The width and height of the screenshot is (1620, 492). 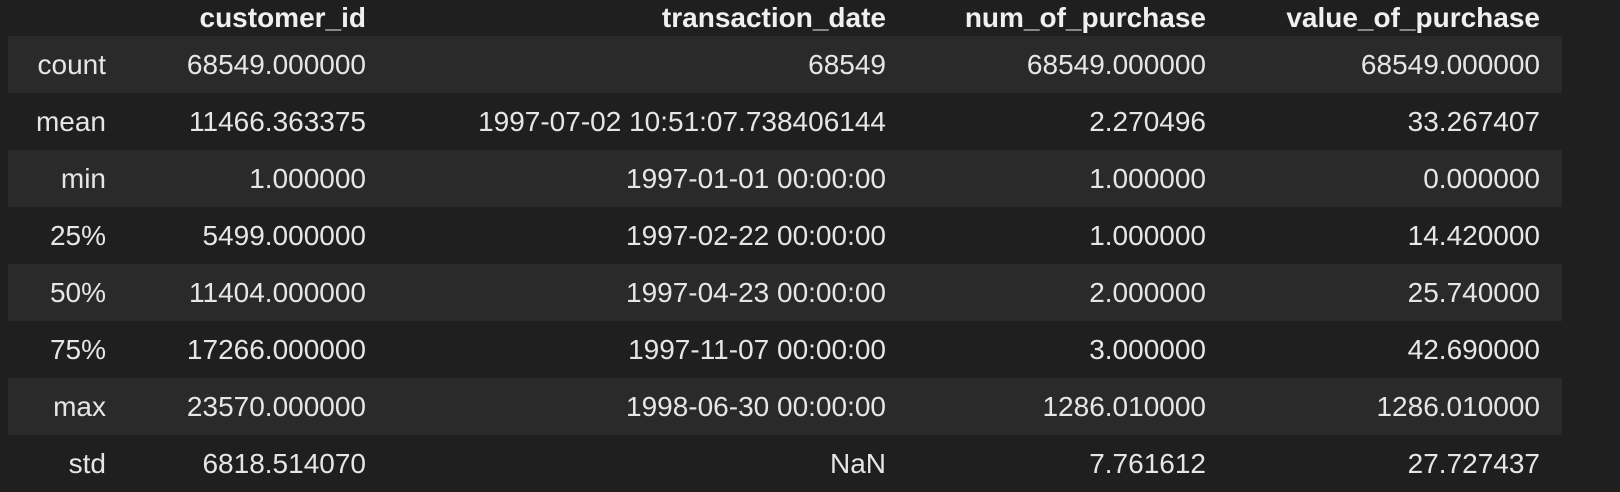 What do you see at coordinates (77, 292) in the screenshot?
I see `row-label: 50%` at bounding box center [77, 292].